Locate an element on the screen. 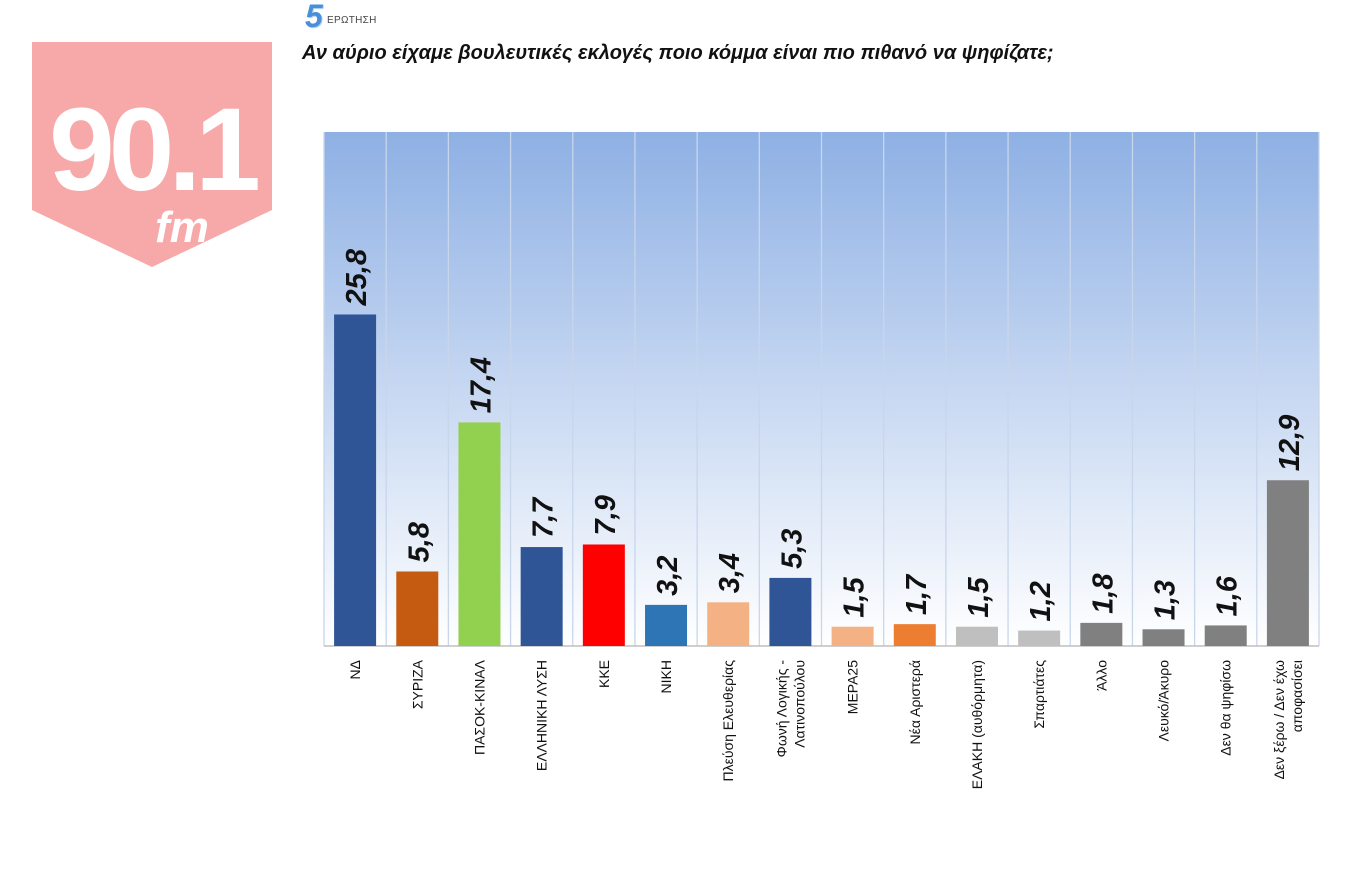 The image size is (1360, 892). logo-fm: fm is located at coordinates (182, 227).